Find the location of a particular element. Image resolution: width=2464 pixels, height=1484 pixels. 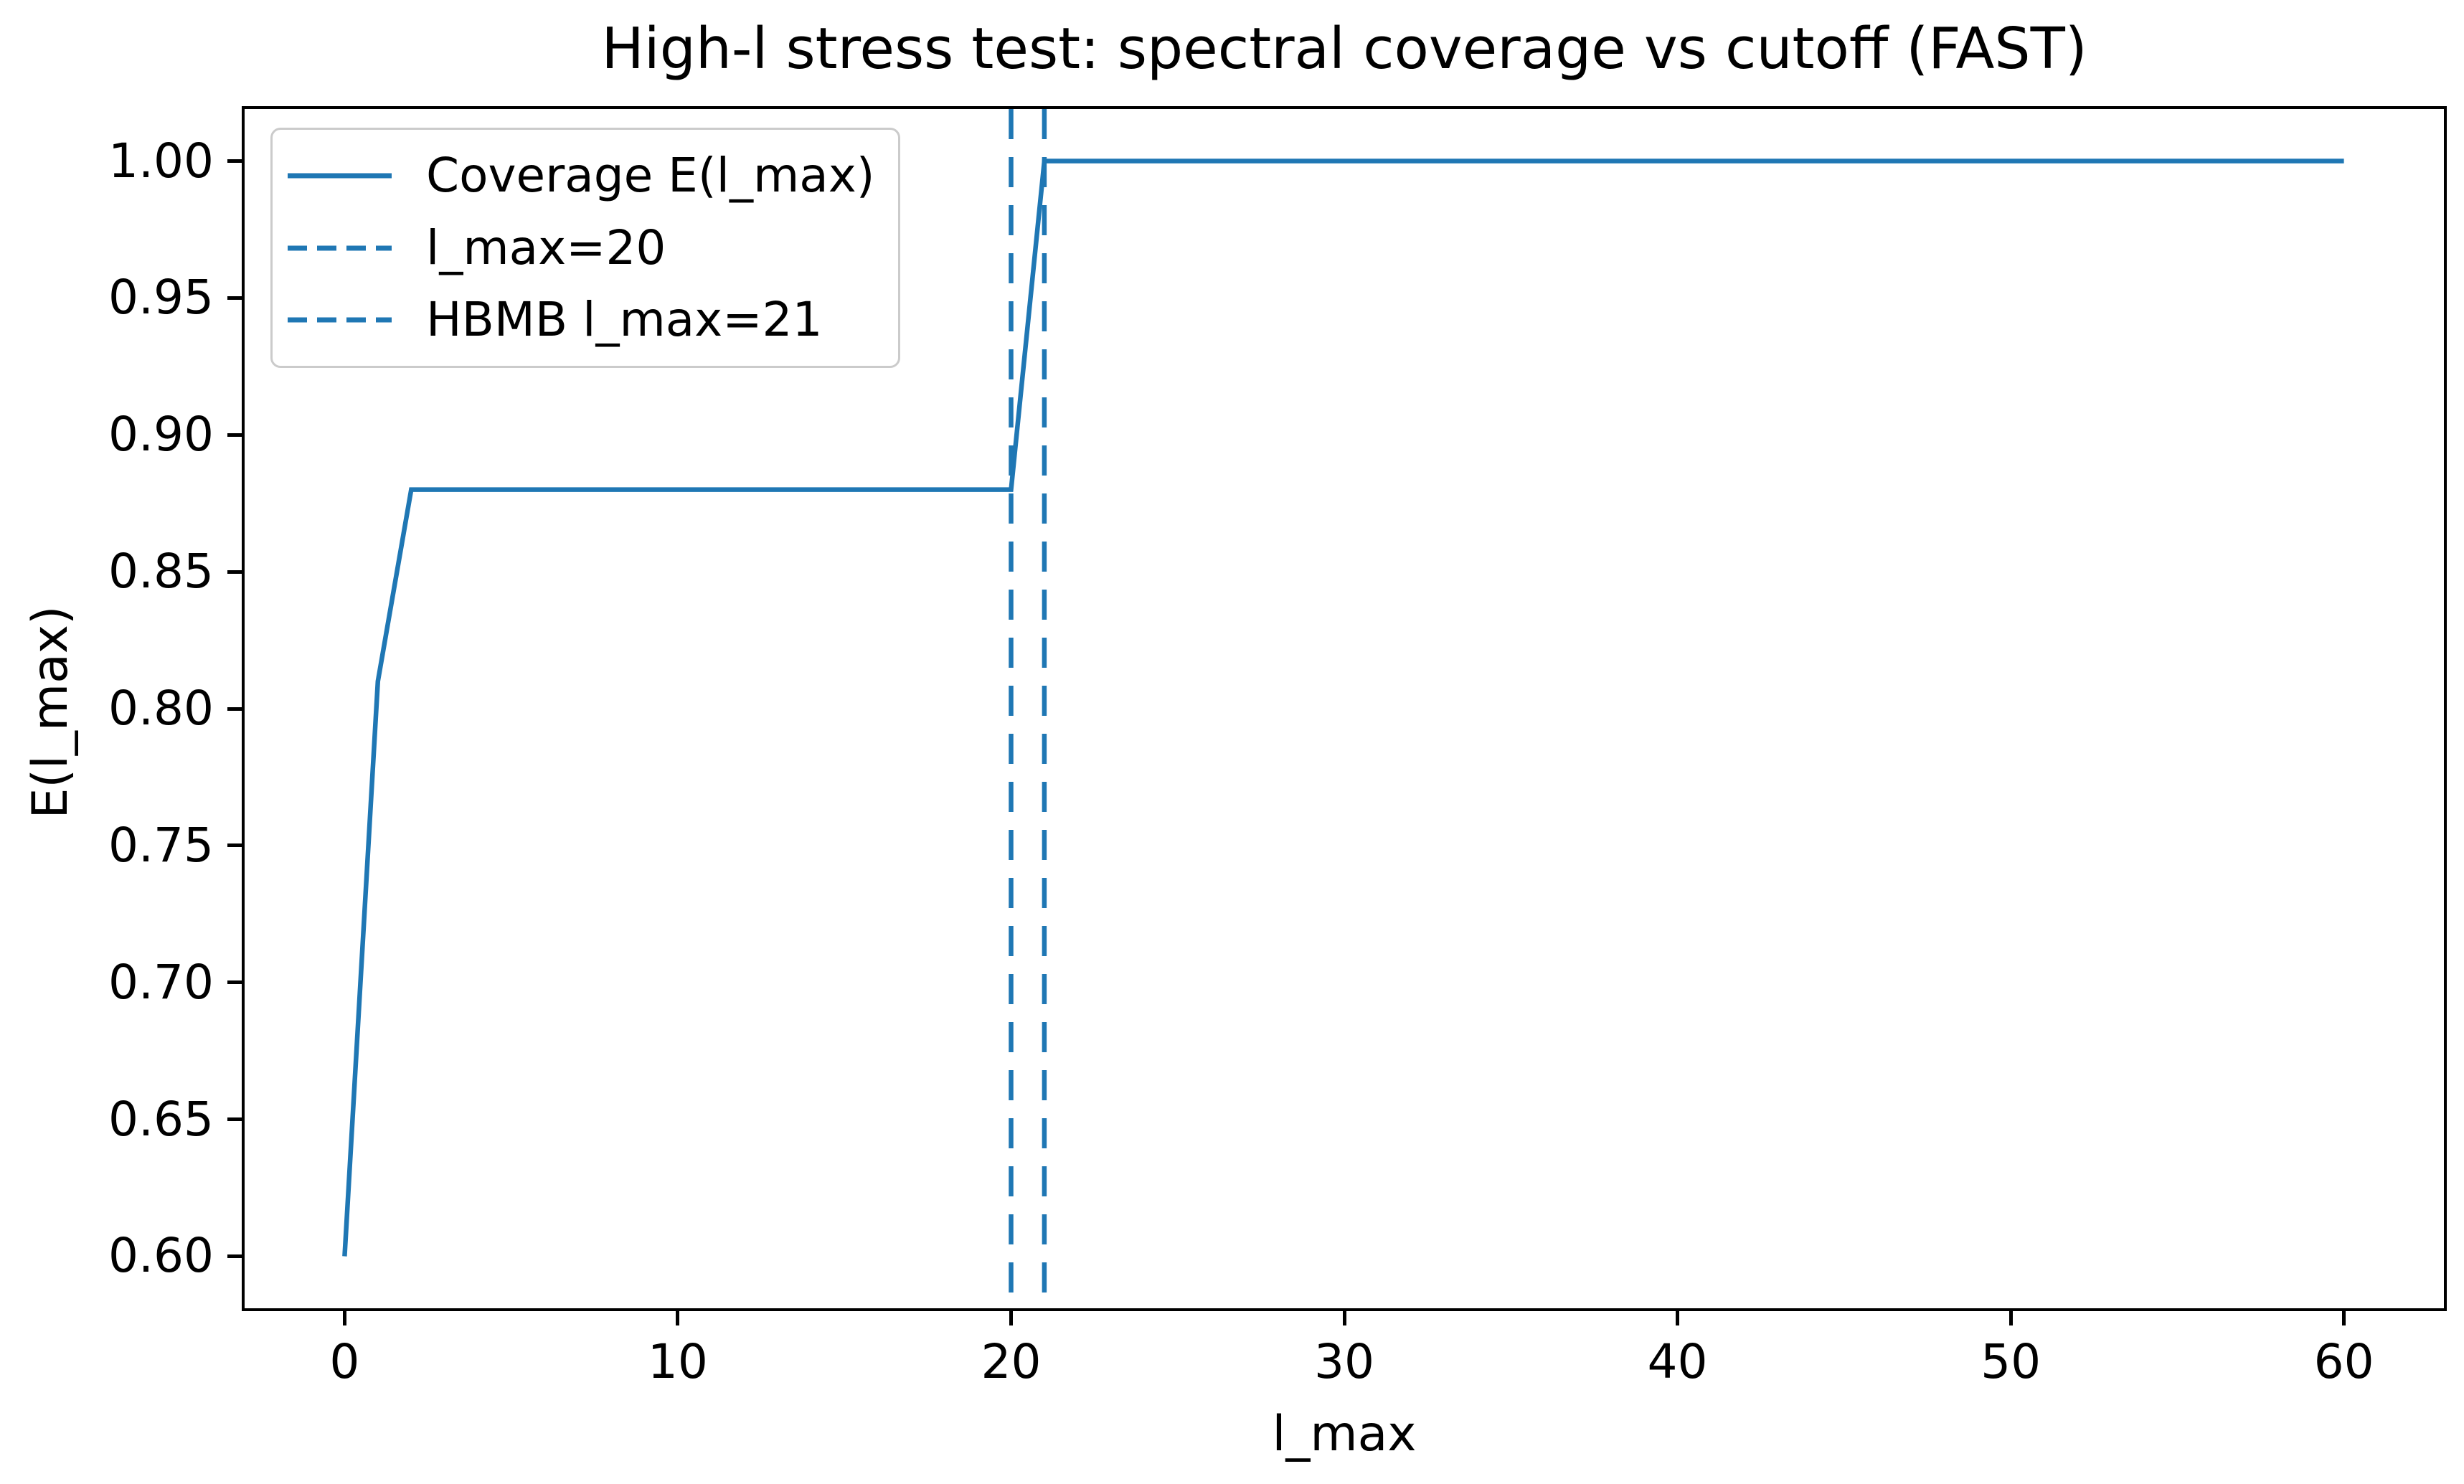

y-tick-label: 1.00 is located at coordinates (161, 161).